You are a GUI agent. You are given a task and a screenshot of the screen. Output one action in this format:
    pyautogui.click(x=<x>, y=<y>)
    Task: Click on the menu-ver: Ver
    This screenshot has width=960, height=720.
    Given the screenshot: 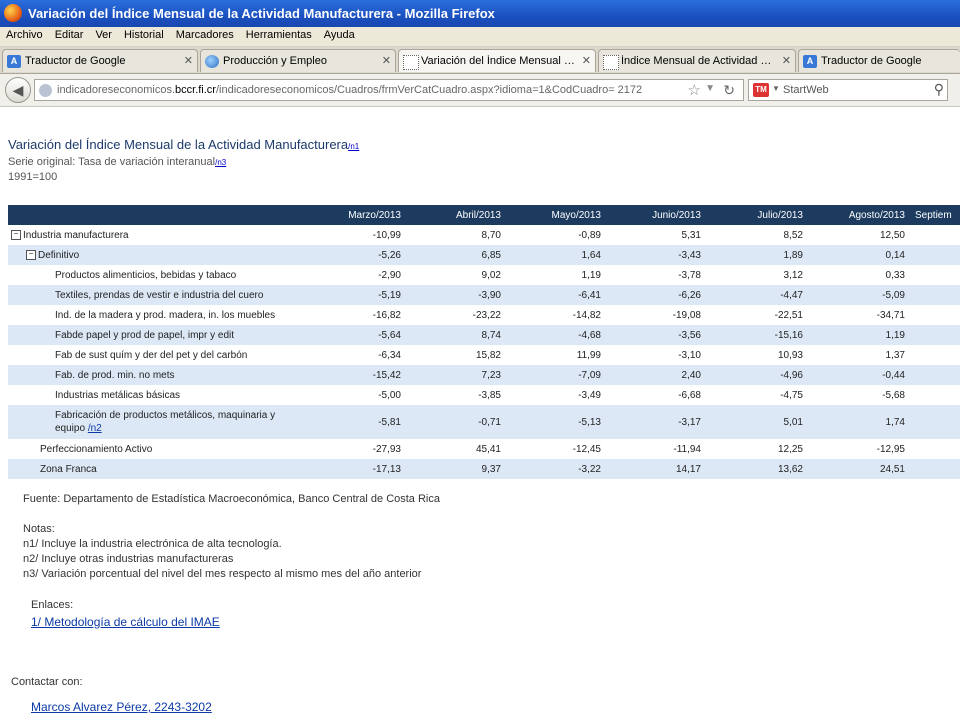 What is the action you would take?
    pyautogui.click(x=103, y=35)
    